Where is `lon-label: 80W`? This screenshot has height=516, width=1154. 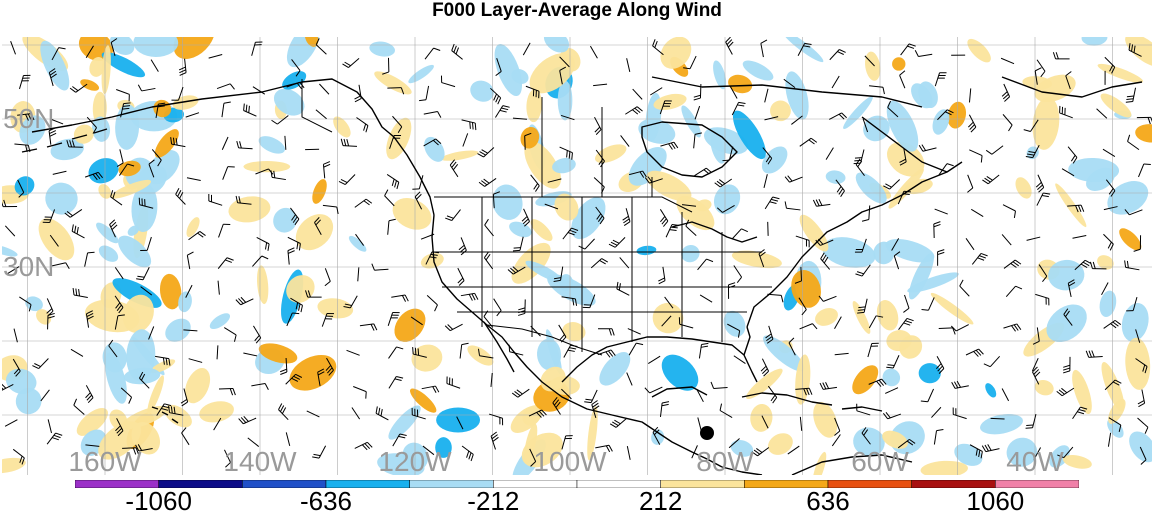
lon-label: 80W is located at coordinates (725, 462).